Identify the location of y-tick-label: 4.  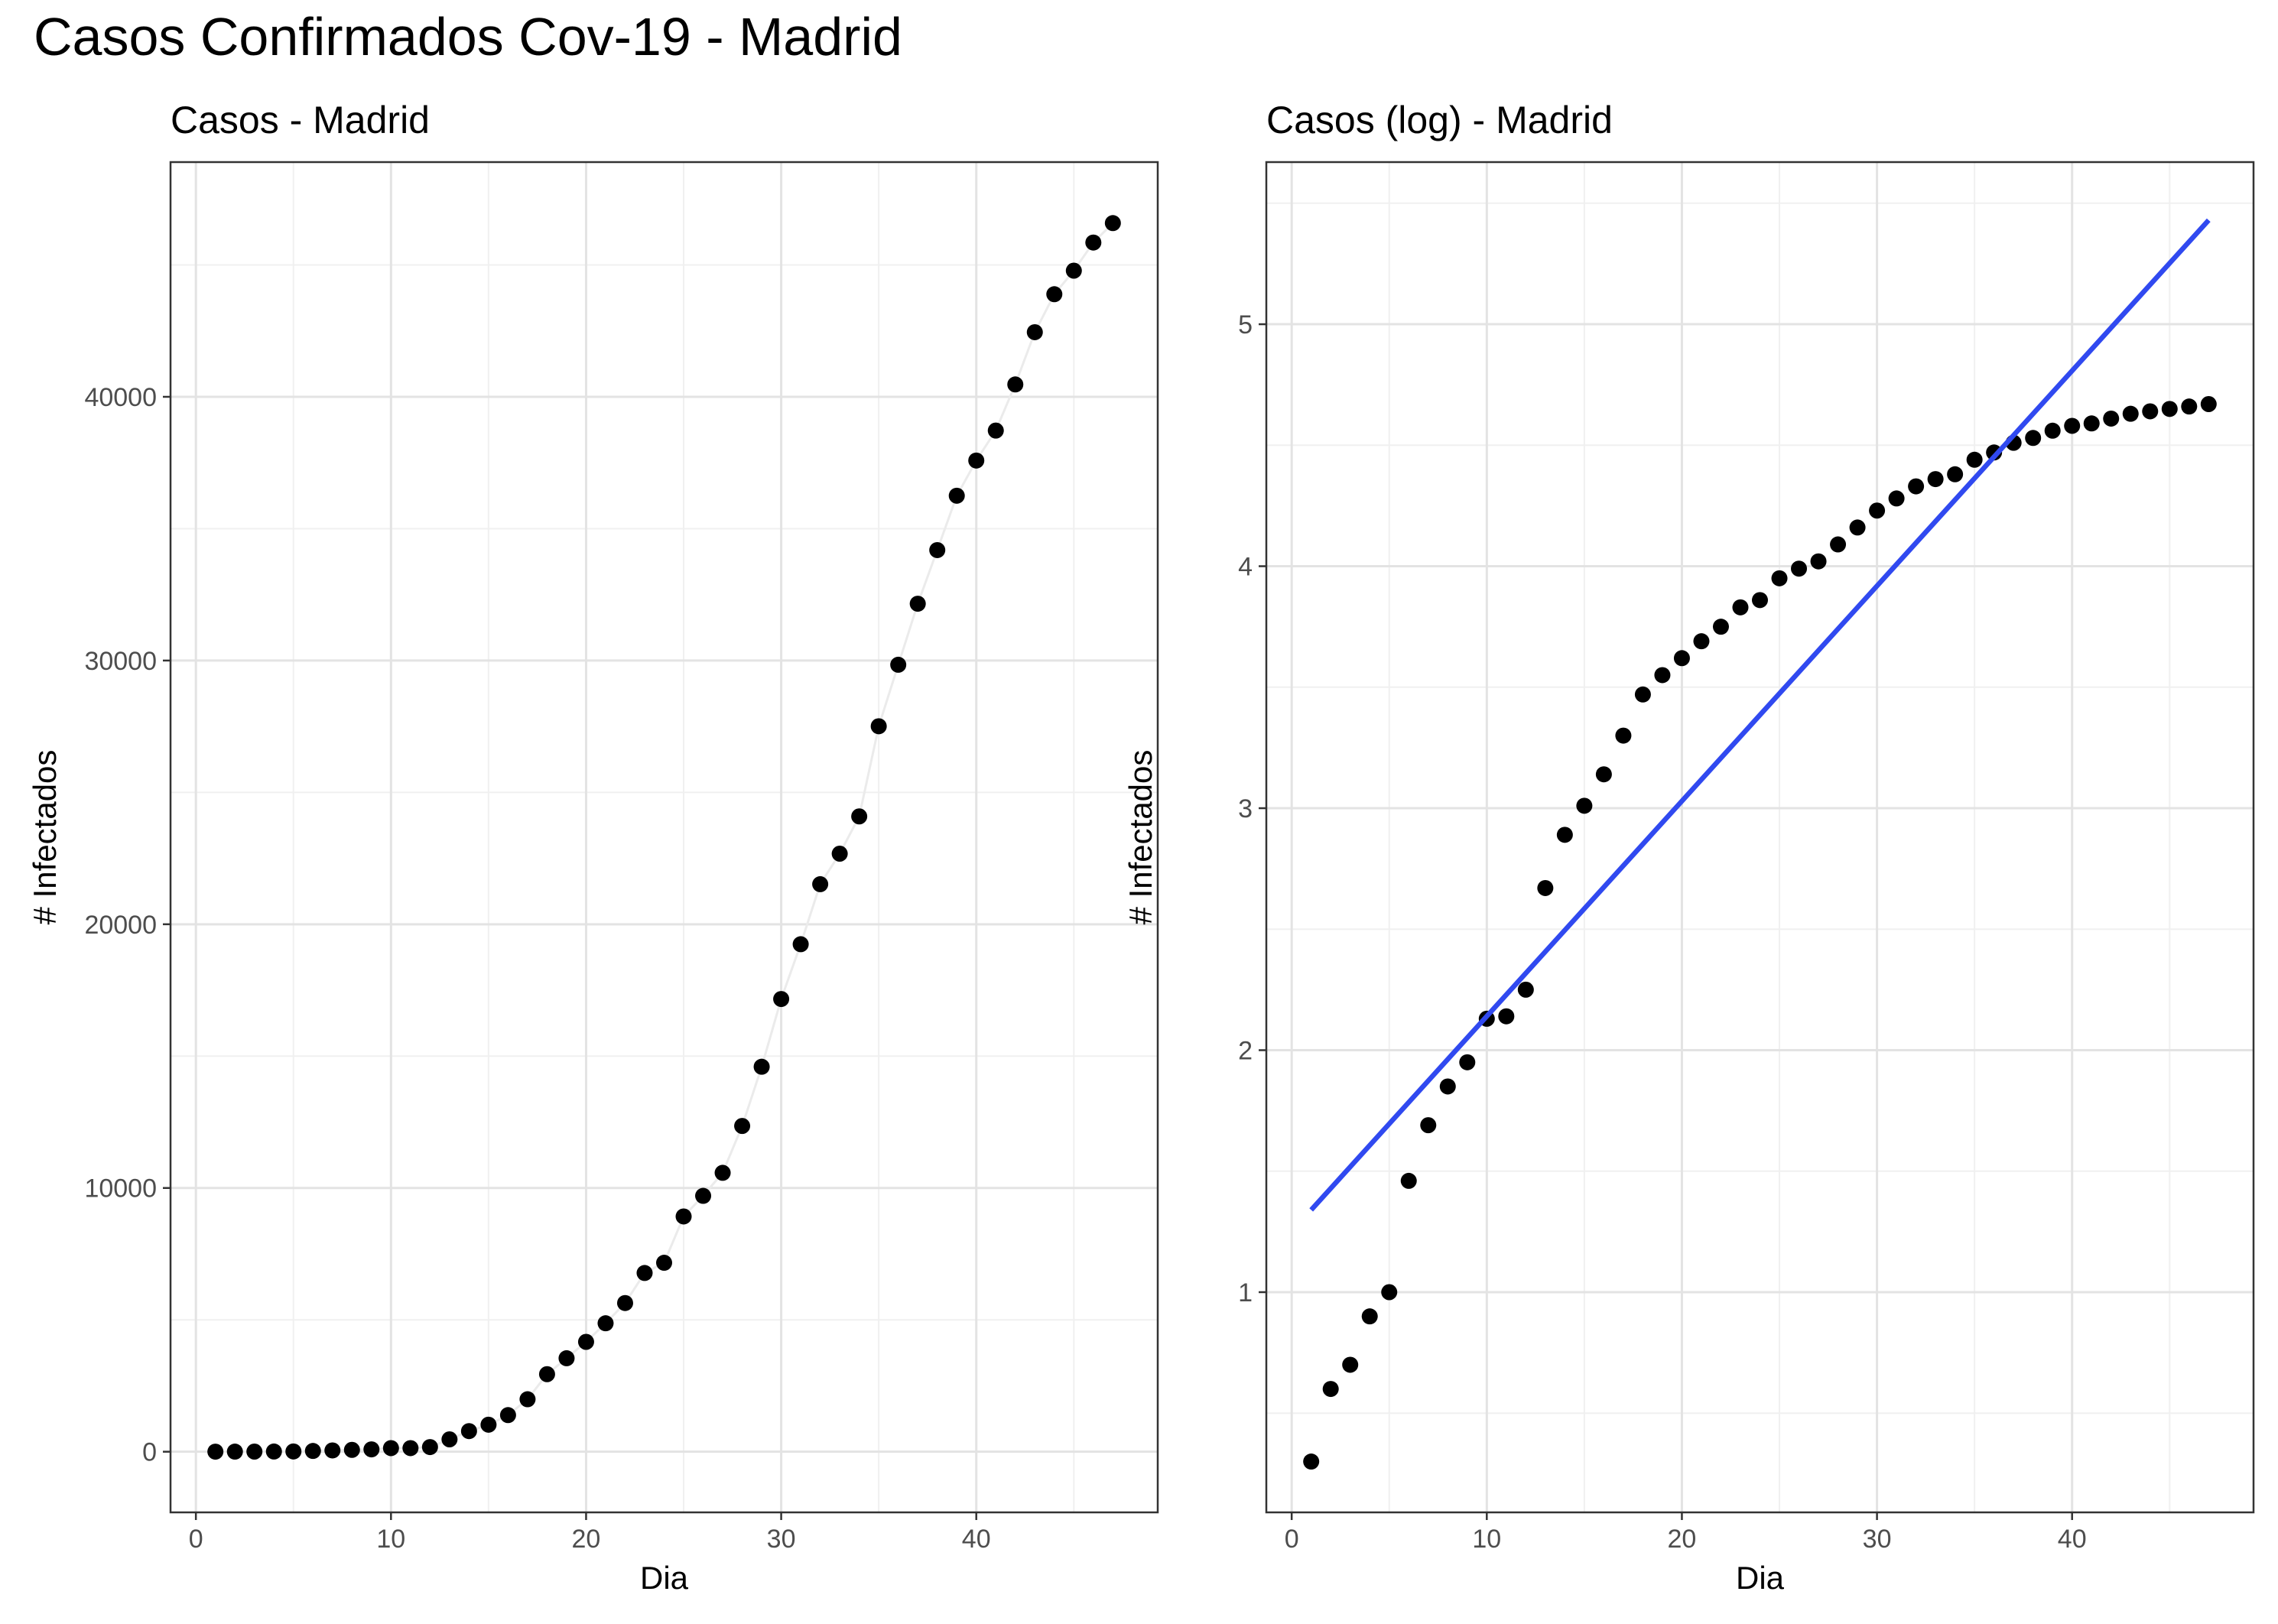
(1245, 567).